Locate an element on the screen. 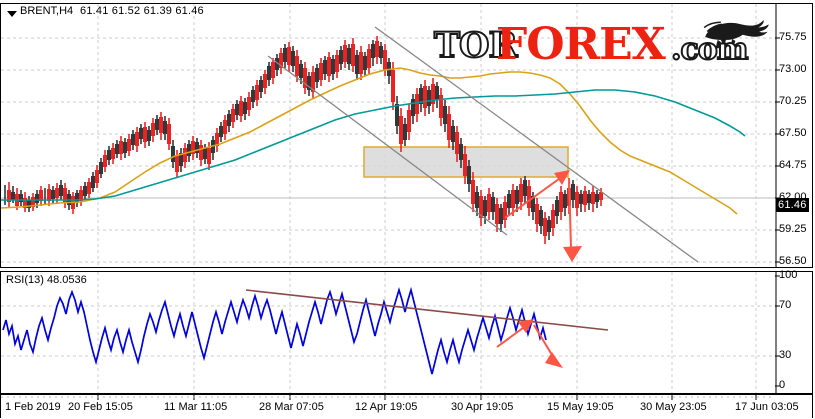  chevron-down-icon is located at coordinates (12, 14).